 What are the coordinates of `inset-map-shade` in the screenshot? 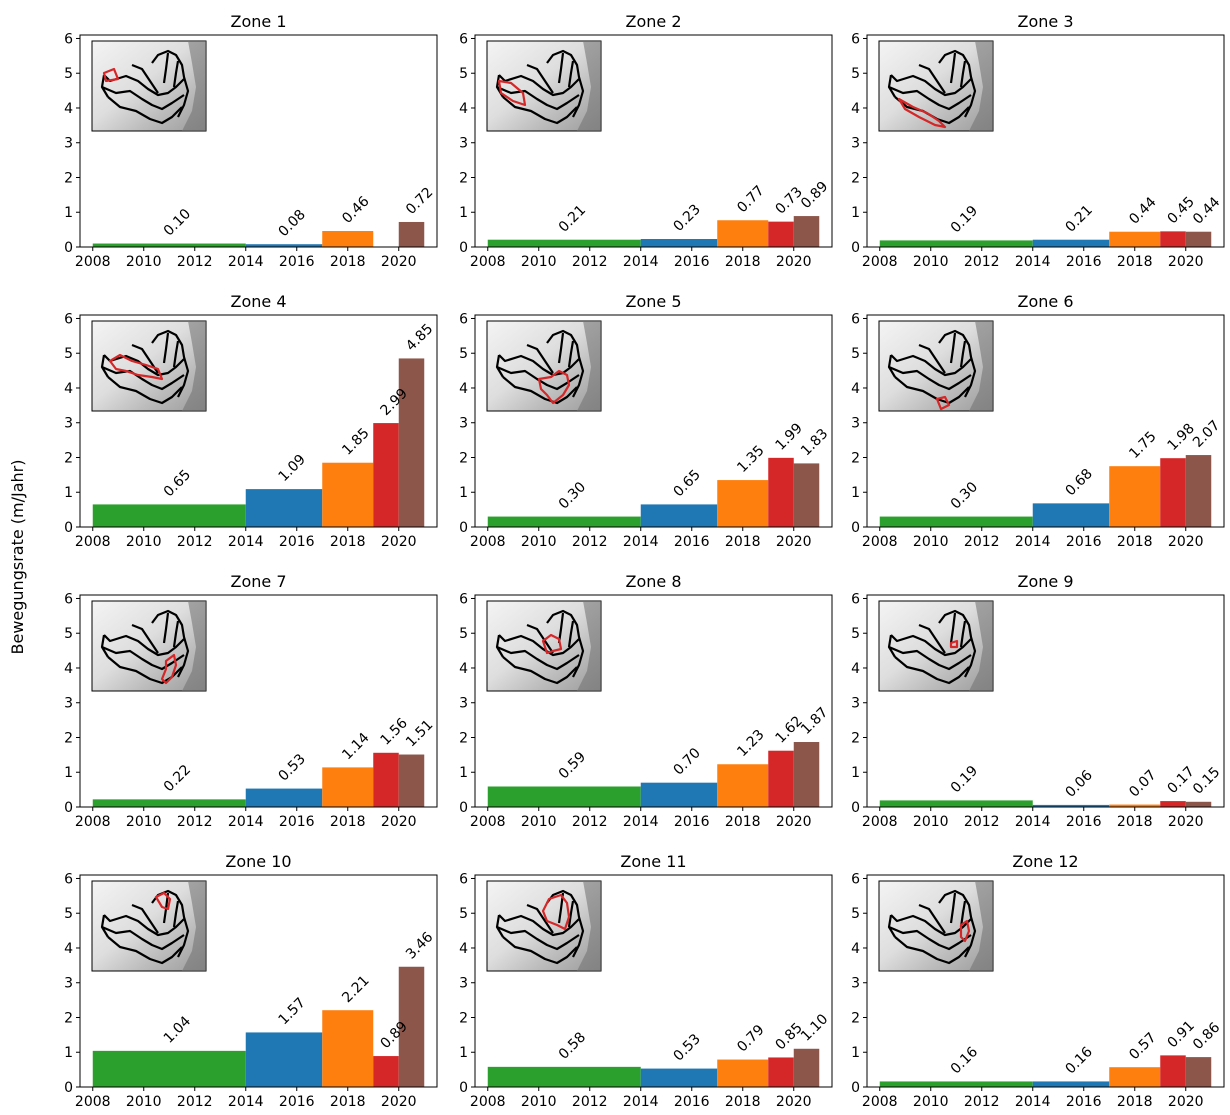 It's located at (981, 366).